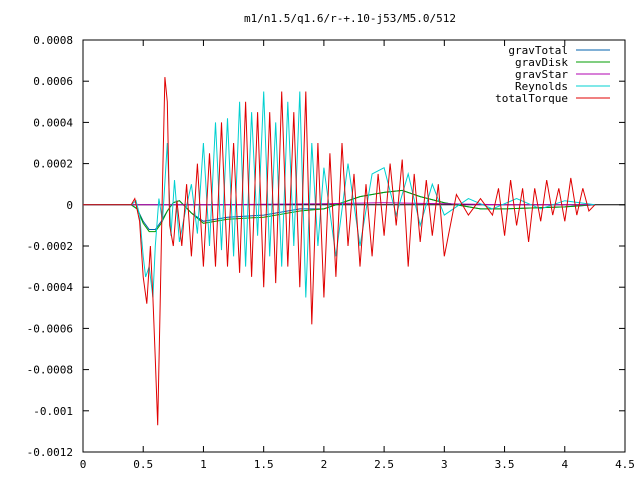 This screenshot has width=640, height=480. Describe the element at coordinates (625, 464) in the screenshot. I see `x-tick-label: 4.5` at that location.